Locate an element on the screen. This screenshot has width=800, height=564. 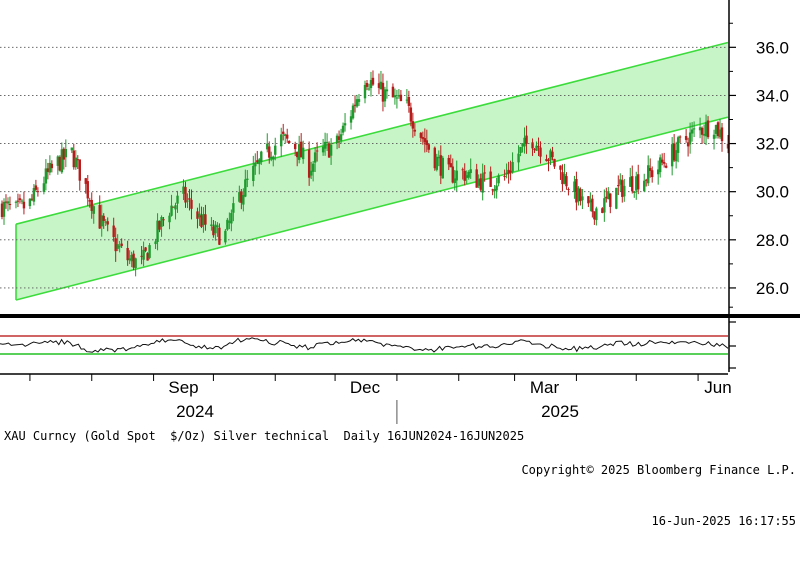
oscillator-panel is located at coordinates (400, 343).